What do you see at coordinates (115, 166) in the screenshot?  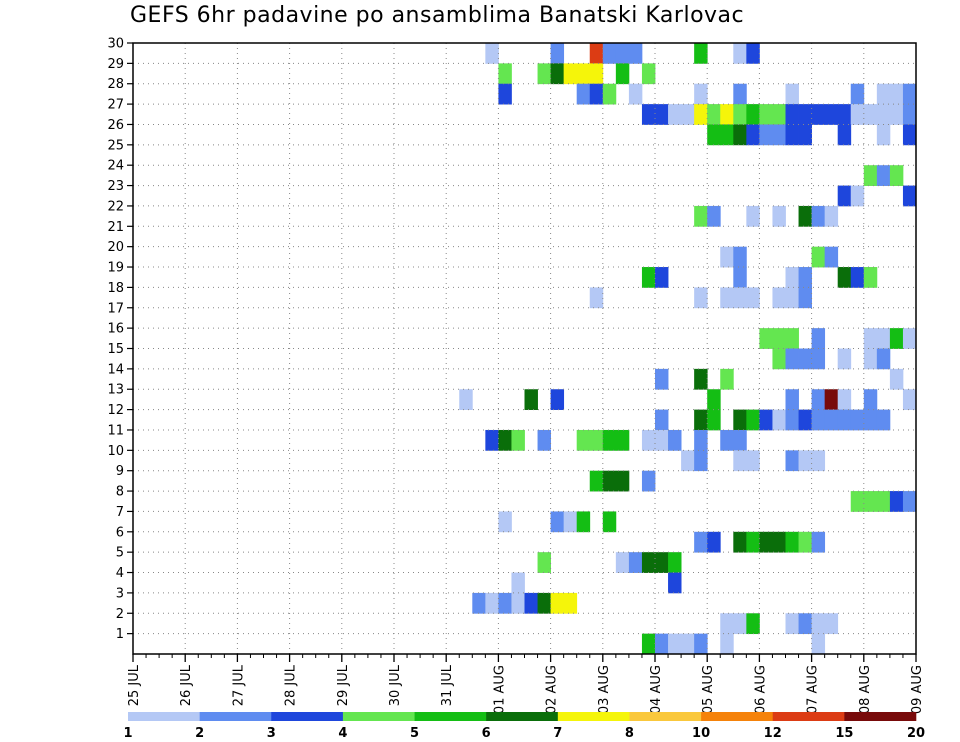 I see `y-tick-label: 24` at bounding box center [115, 166].